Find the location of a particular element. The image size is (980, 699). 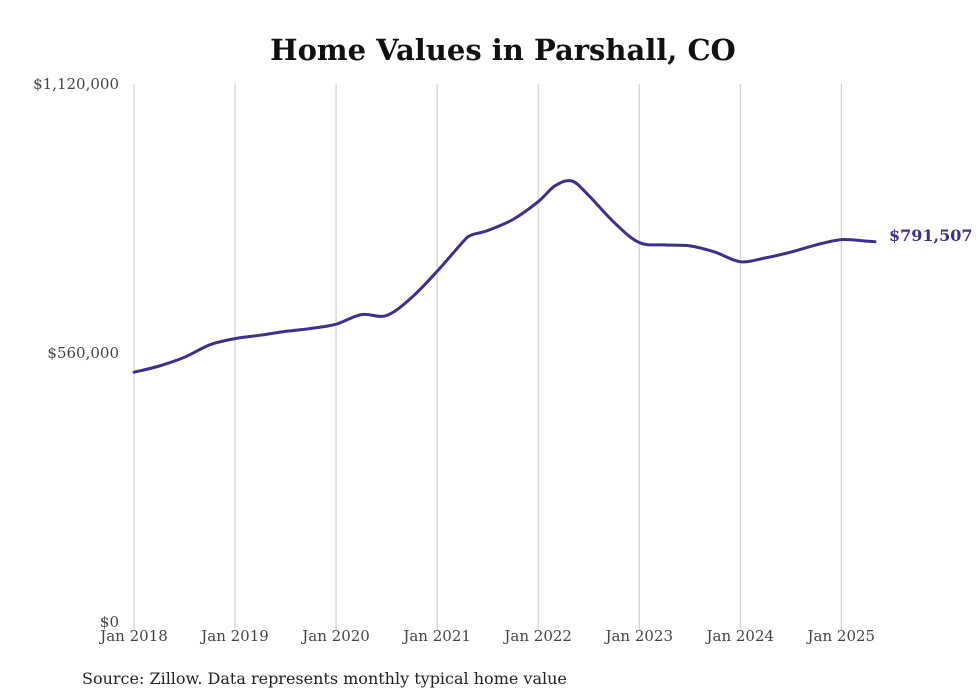

x-tick-label: Jan 2019 is located at coordinates (234, 636).